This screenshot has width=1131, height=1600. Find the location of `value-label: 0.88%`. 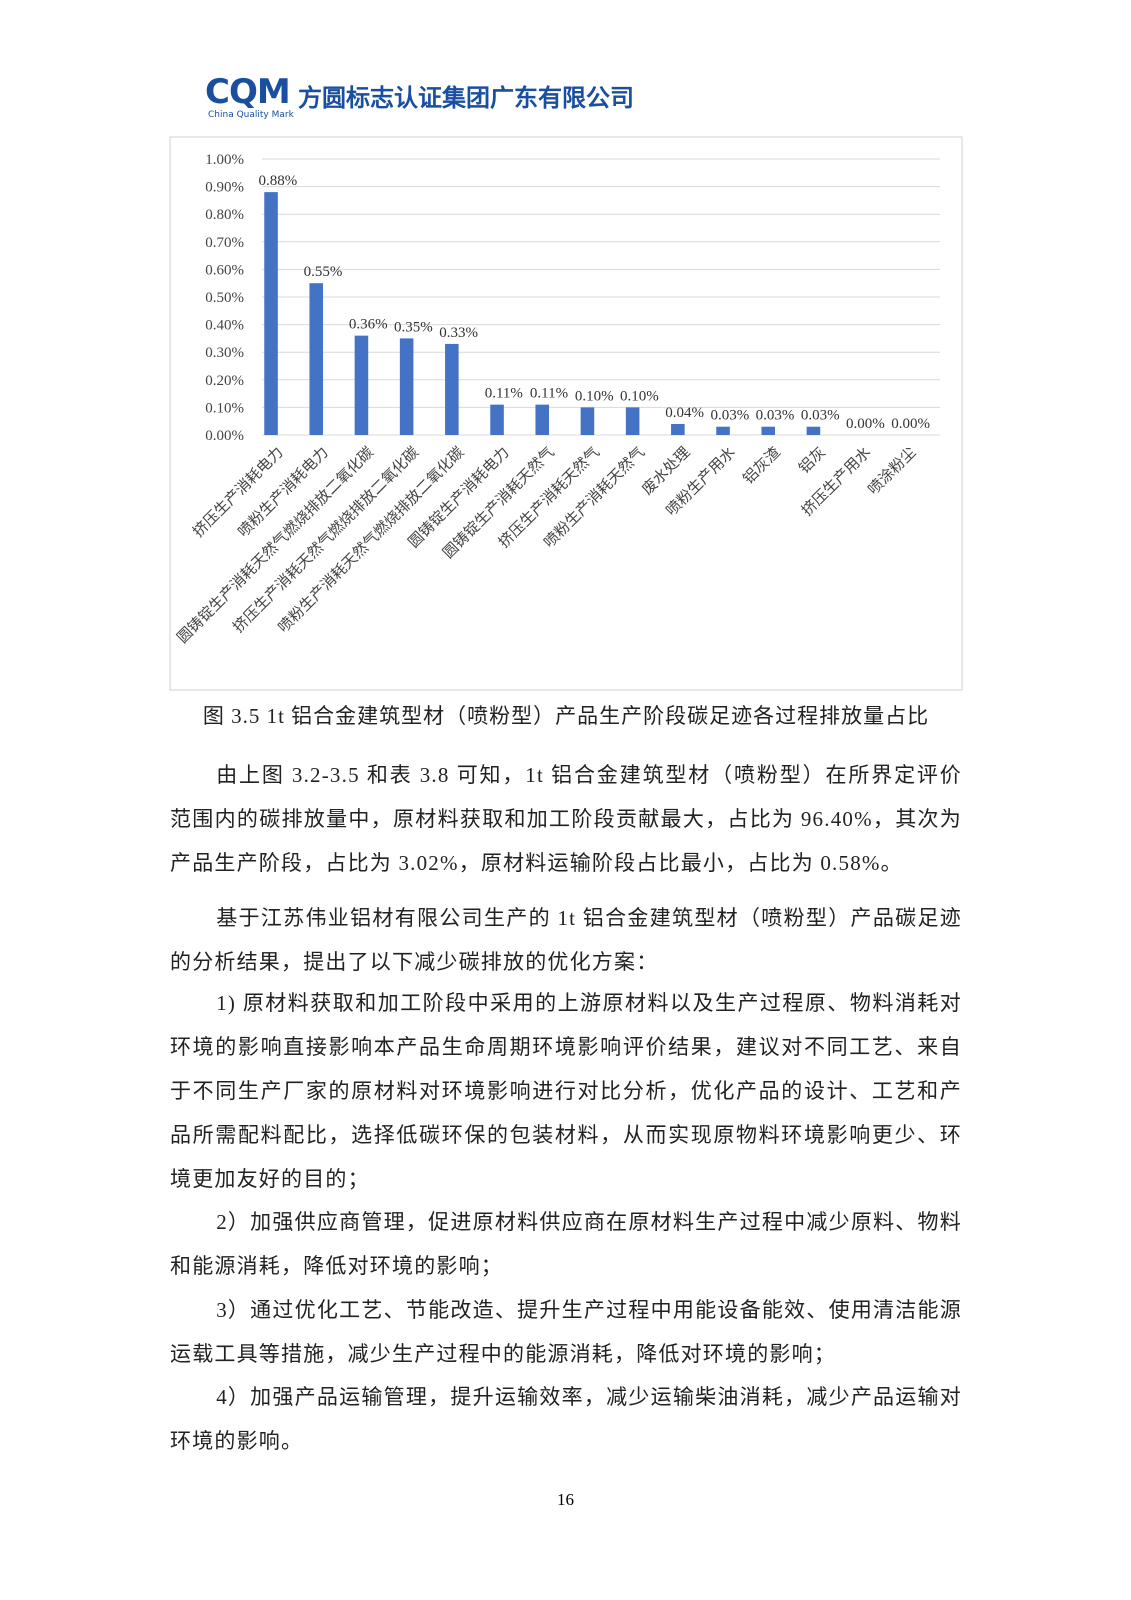

value-label: 0.88% is located at coordinates (277, 181).